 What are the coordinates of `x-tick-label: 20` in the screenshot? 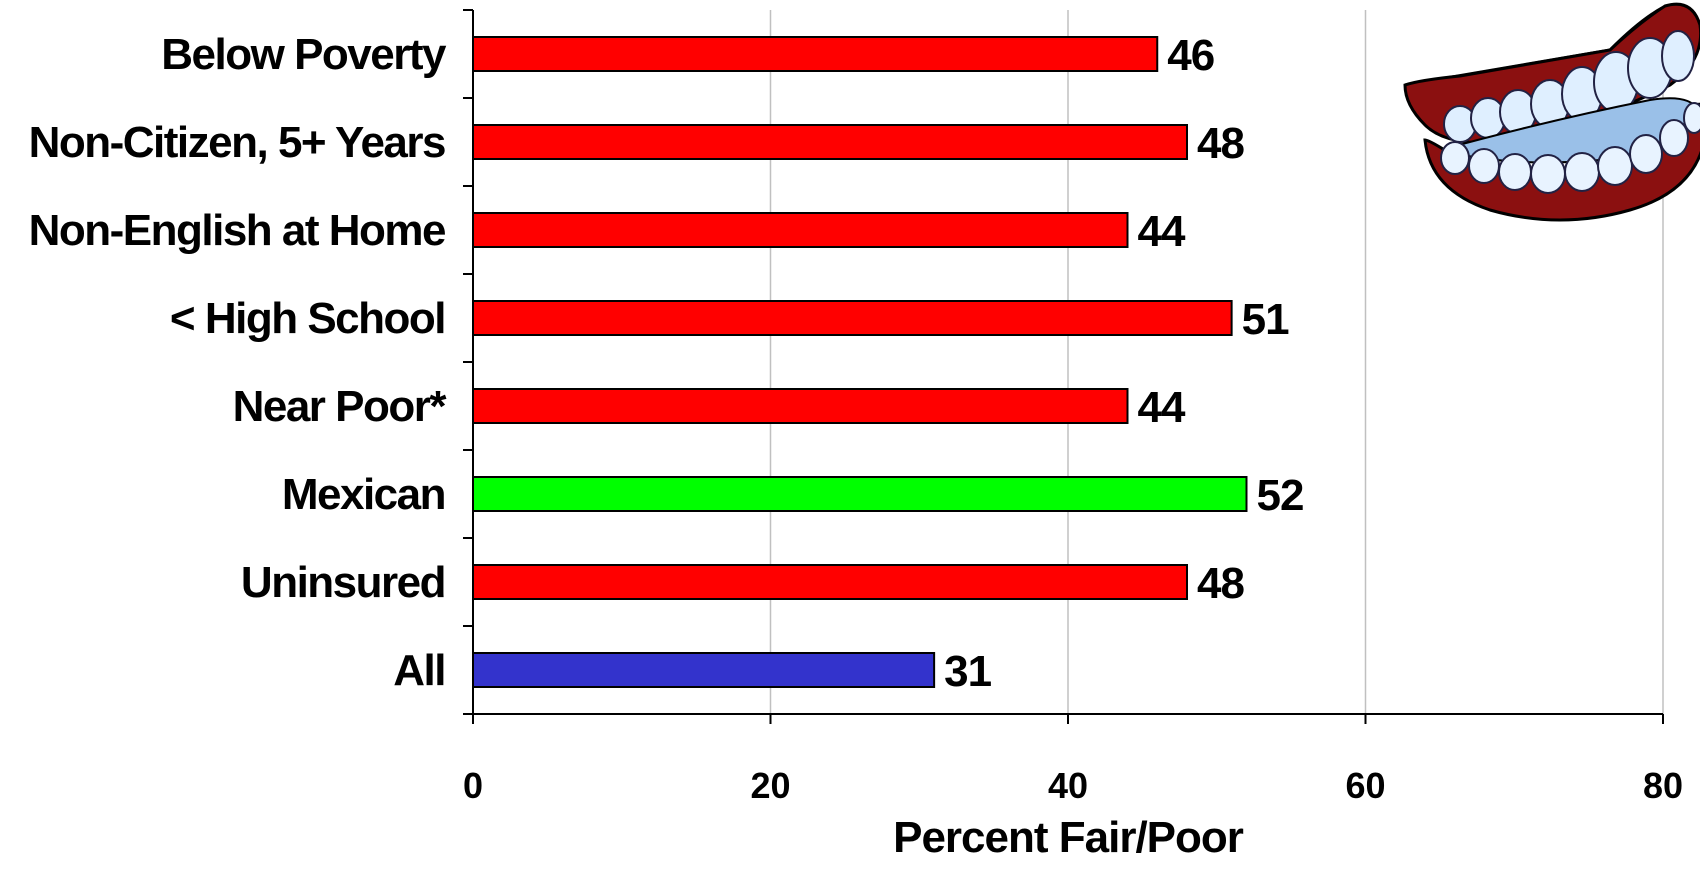 It's located at (770, 785).